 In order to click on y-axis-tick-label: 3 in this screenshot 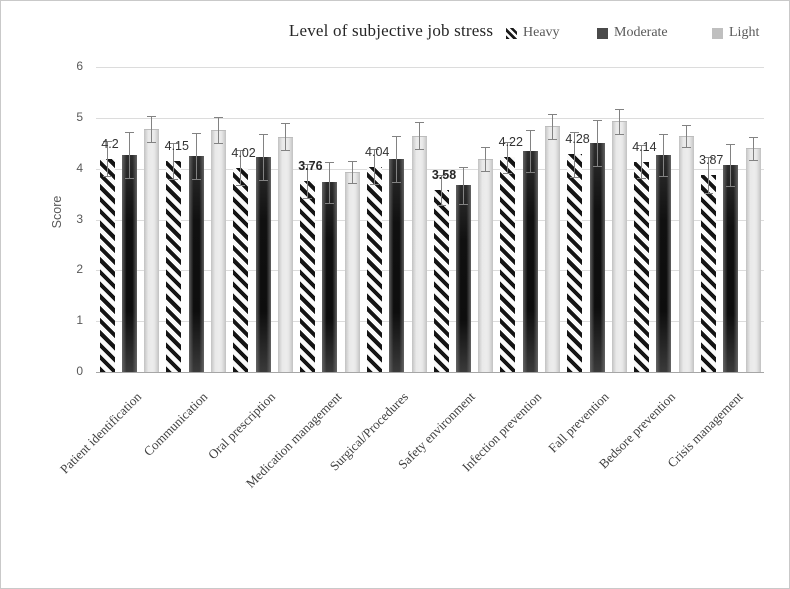, I will do `click(79, 218)`.